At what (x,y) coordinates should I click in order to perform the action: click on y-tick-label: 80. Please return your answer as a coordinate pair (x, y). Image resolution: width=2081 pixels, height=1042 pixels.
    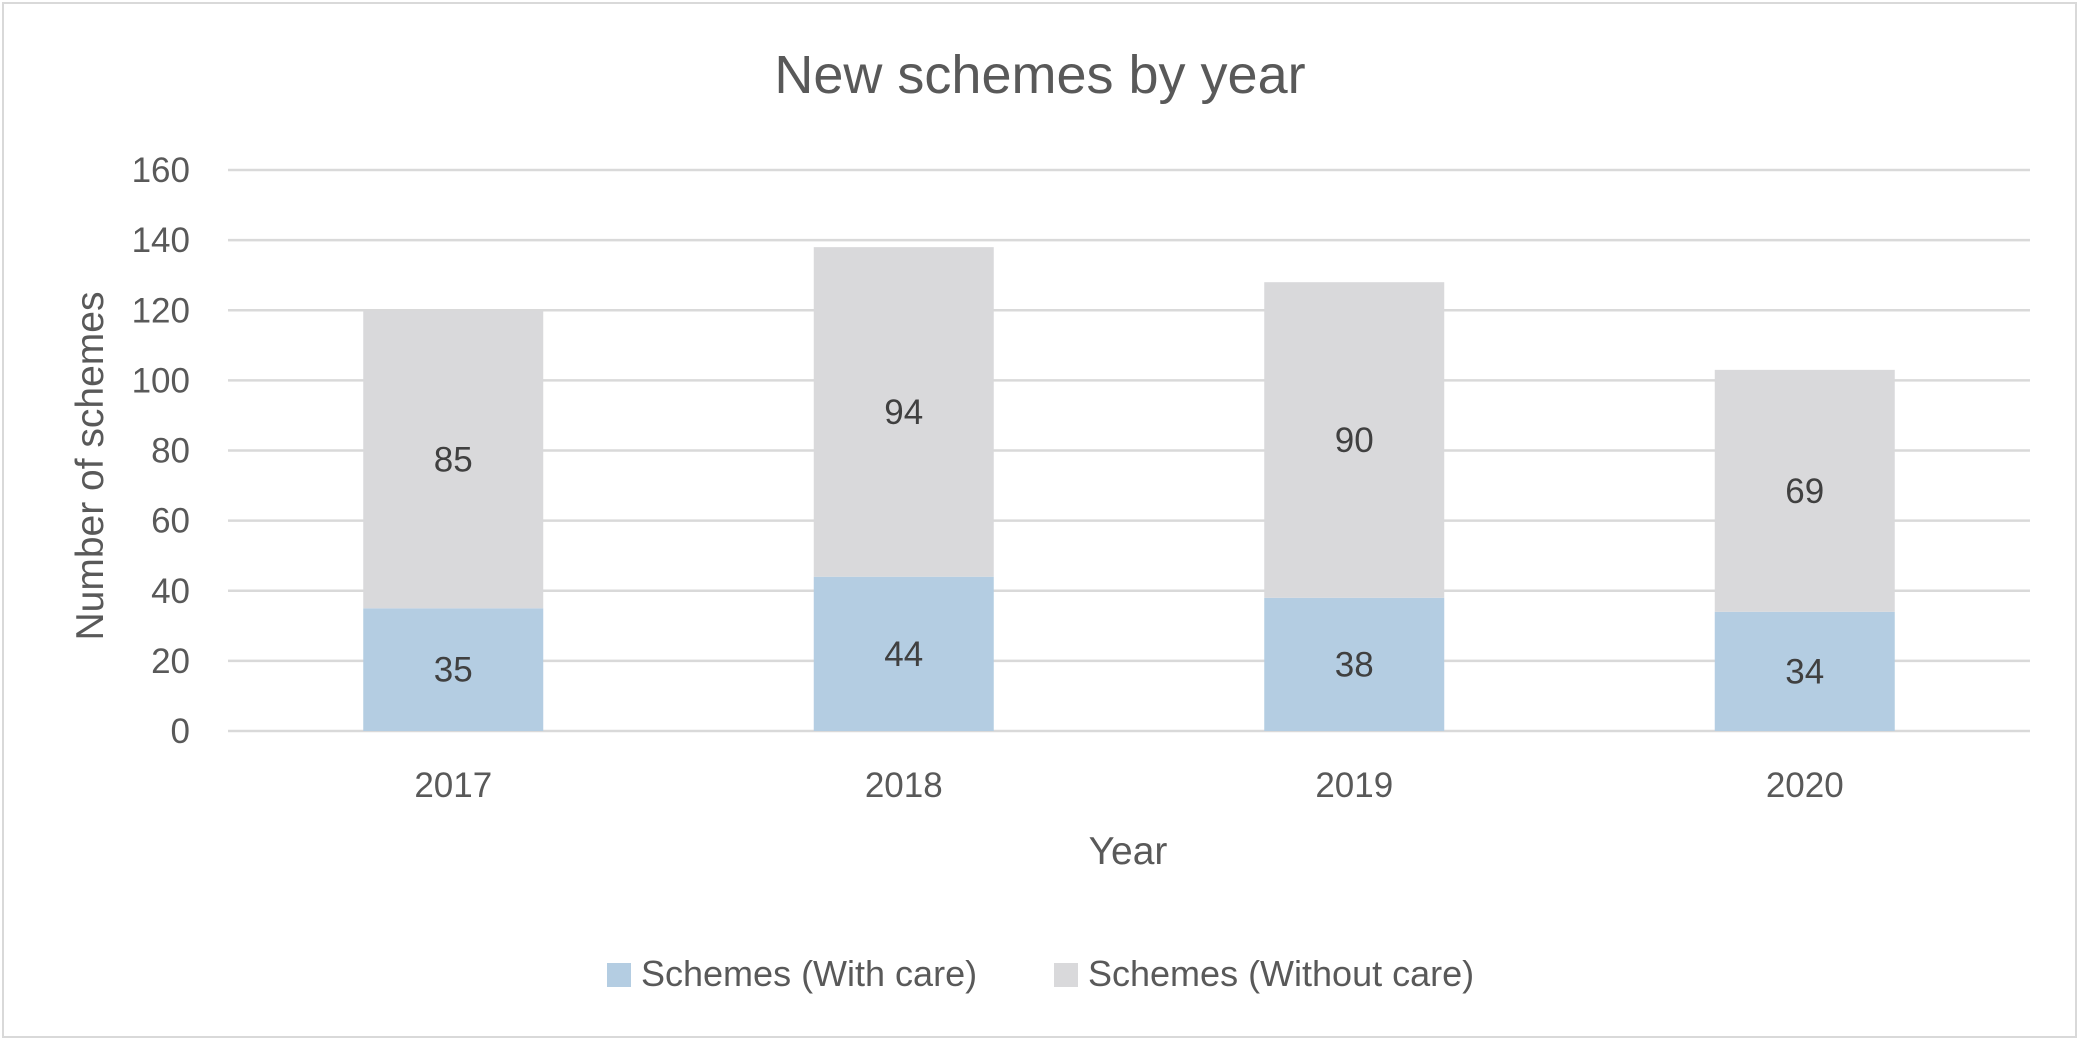
    Looking at the image, I should click on (170, 451).